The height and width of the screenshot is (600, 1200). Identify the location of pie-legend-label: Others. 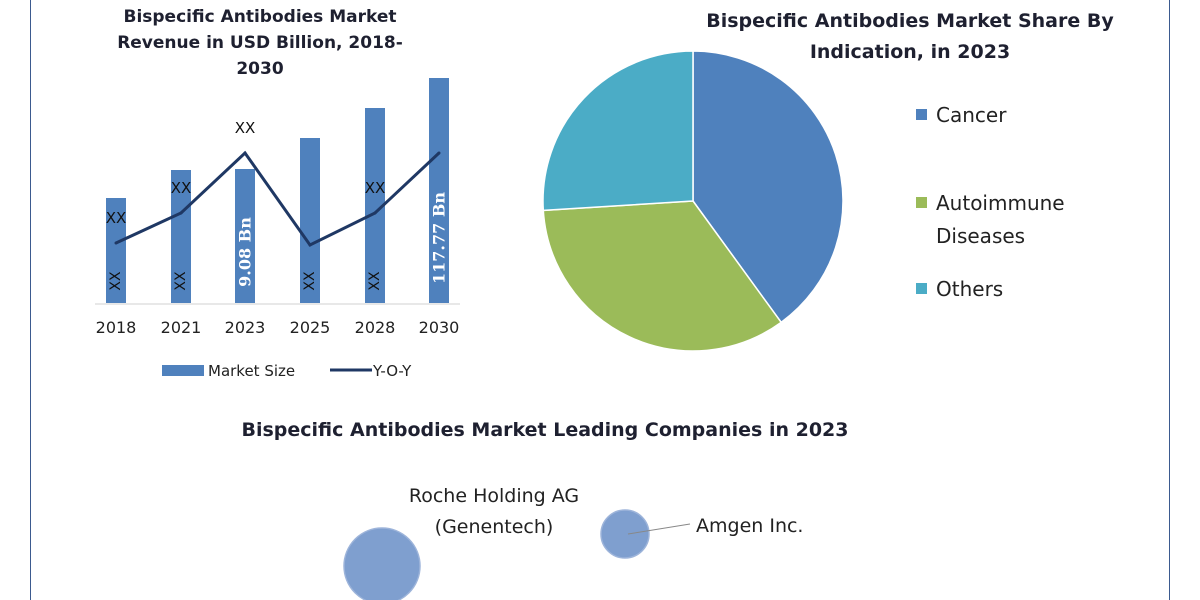
(969, 289).